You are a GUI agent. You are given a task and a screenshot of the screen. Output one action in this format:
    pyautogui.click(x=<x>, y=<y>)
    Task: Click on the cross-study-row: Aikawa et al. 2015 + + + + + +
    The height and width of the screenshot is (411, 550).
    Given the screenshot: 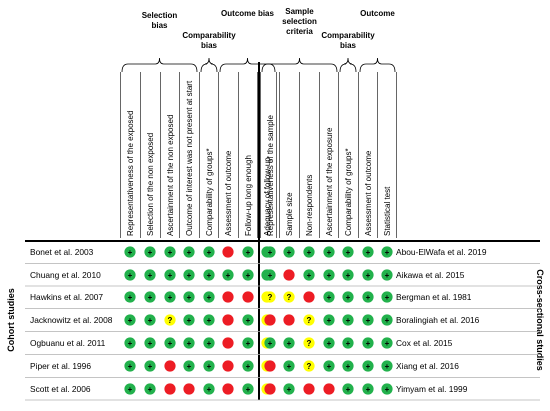 What is the action you would take?
    pyautogui.click(x=364, y=275)
    